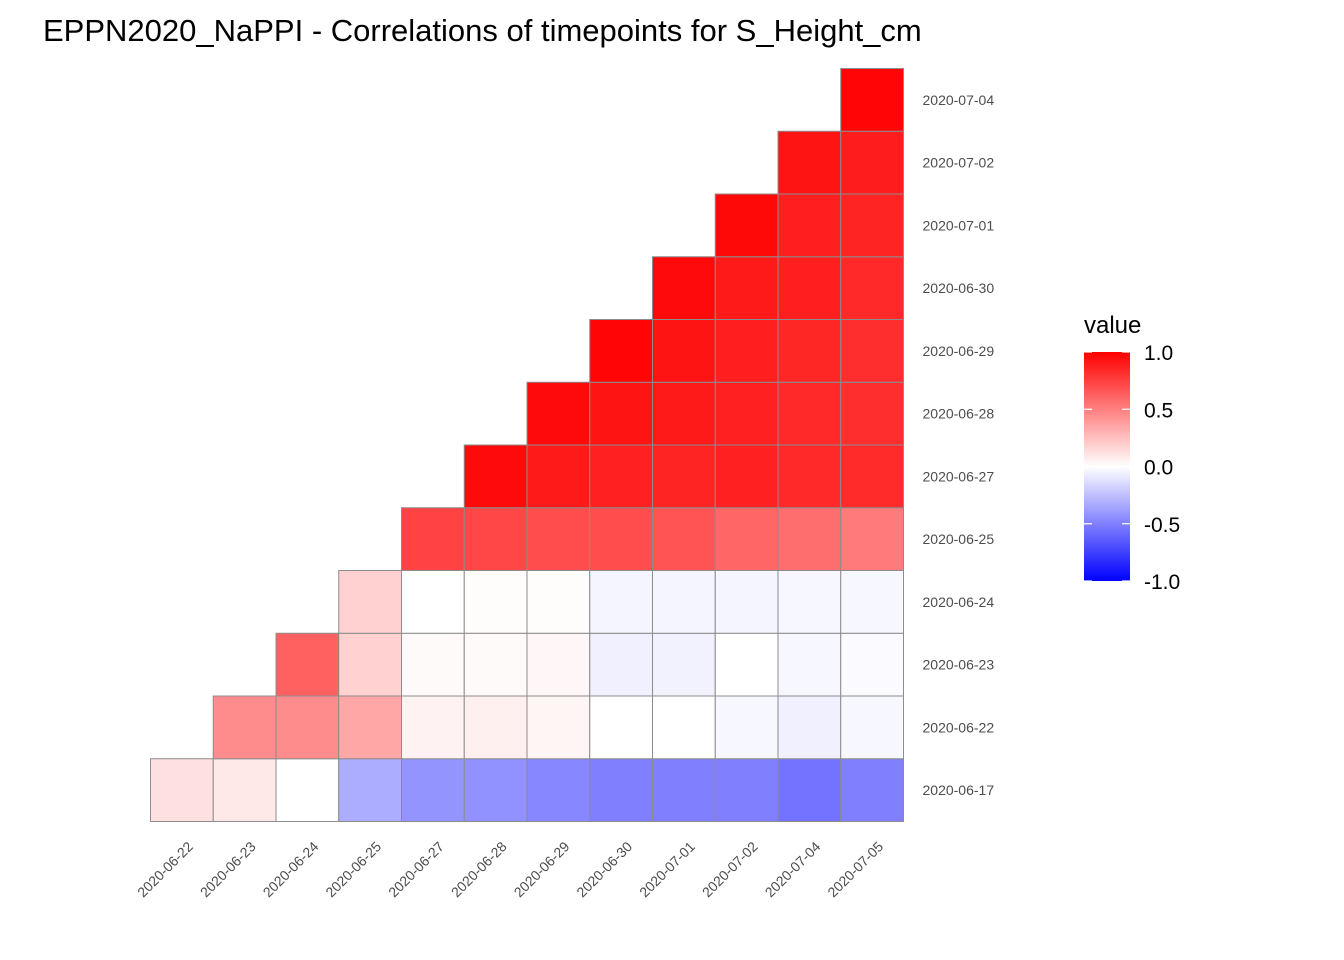 This screenshot has height=960, width=1344. What do you see at coordinates (959, 602) in the screenshot?
I see `y-tick-label: 2020-06-24` at bounding box center [959, 602].